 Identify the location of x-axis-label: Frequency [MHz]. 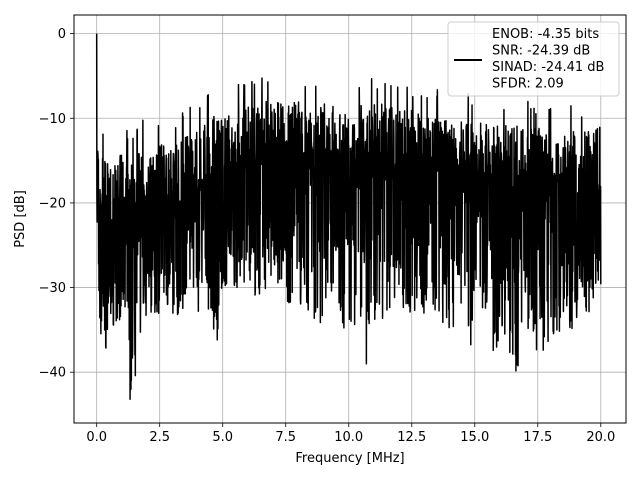
(349, 458).